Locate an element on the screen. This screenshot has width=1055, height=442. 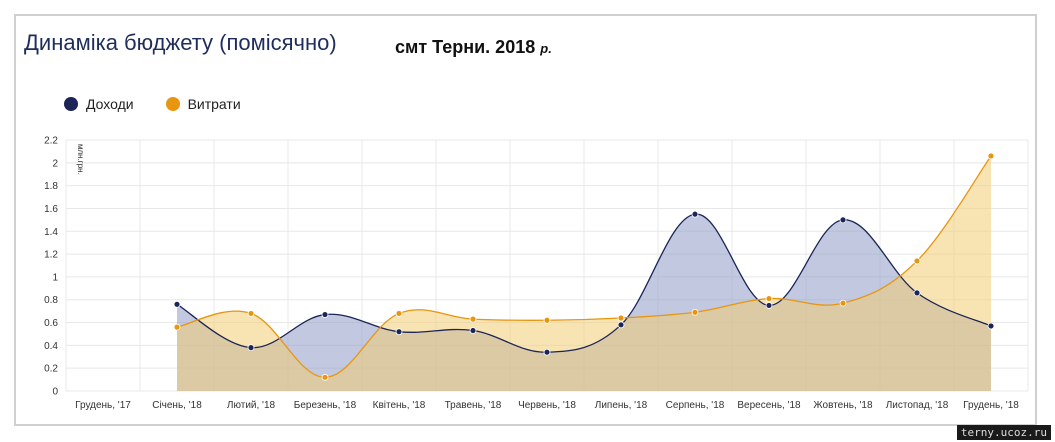
x-tick-label: Листопад, '18 is located at coordinates (917, 405).